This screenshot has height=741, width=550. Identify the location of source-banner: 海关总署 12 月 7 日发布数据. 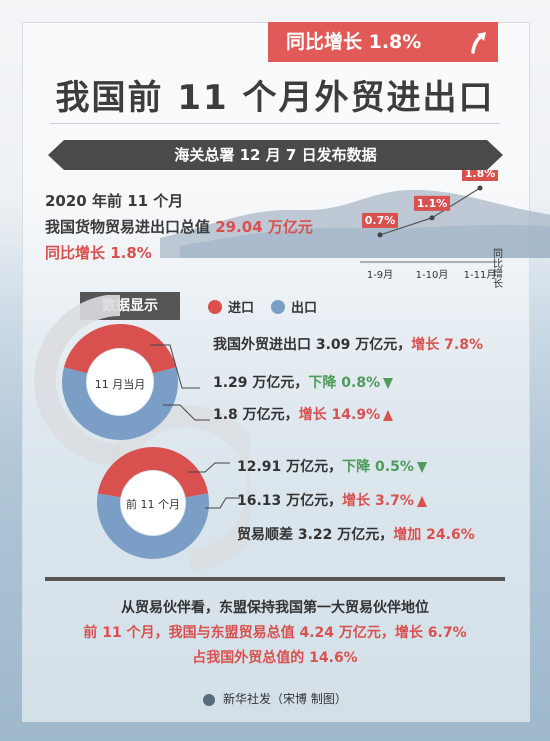
(275, 155).